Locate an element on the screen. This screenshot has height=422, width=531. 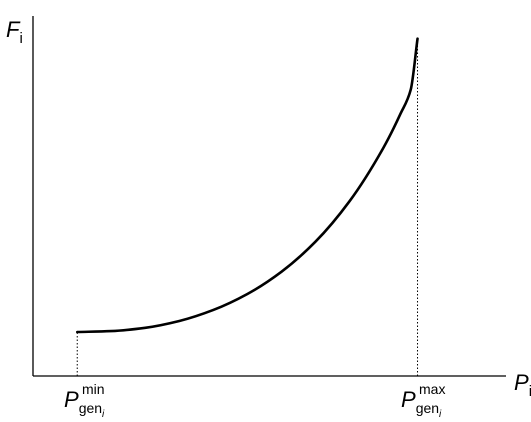
y-axis-label-subscript: i is located at coordinates (20, 38).